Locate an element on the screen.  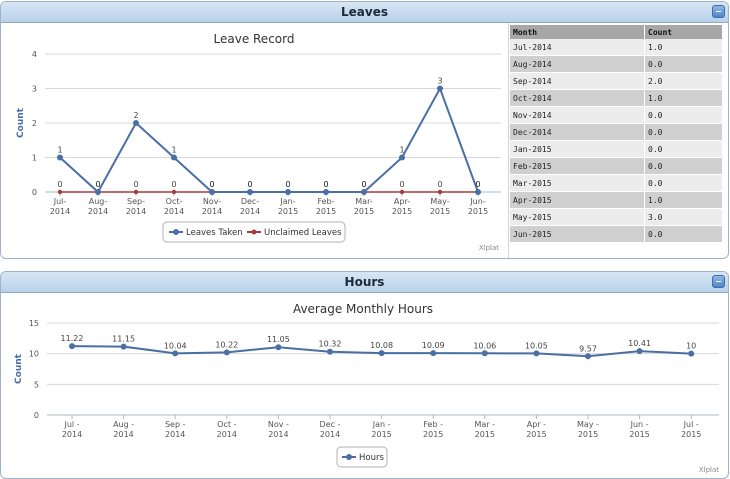
legend-item-hours: Hours is located at coordinates (363, 458).